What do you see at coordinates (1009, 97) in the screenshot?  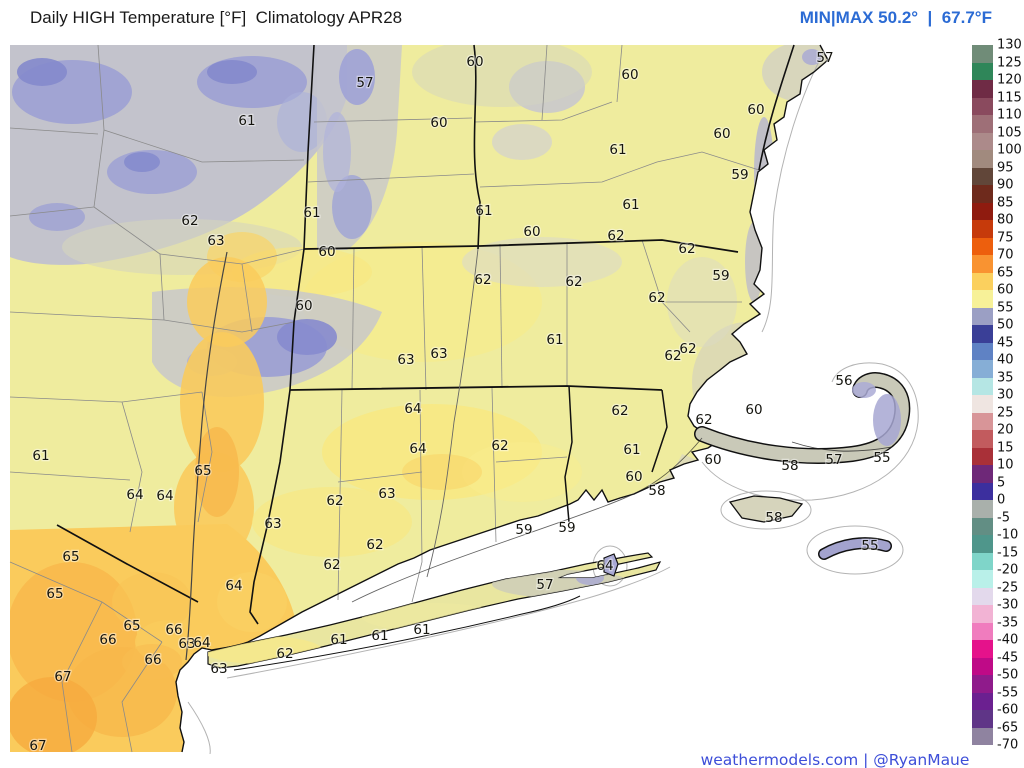 I see `colorbar-tick: 115` at bounding box center [1009, 97].